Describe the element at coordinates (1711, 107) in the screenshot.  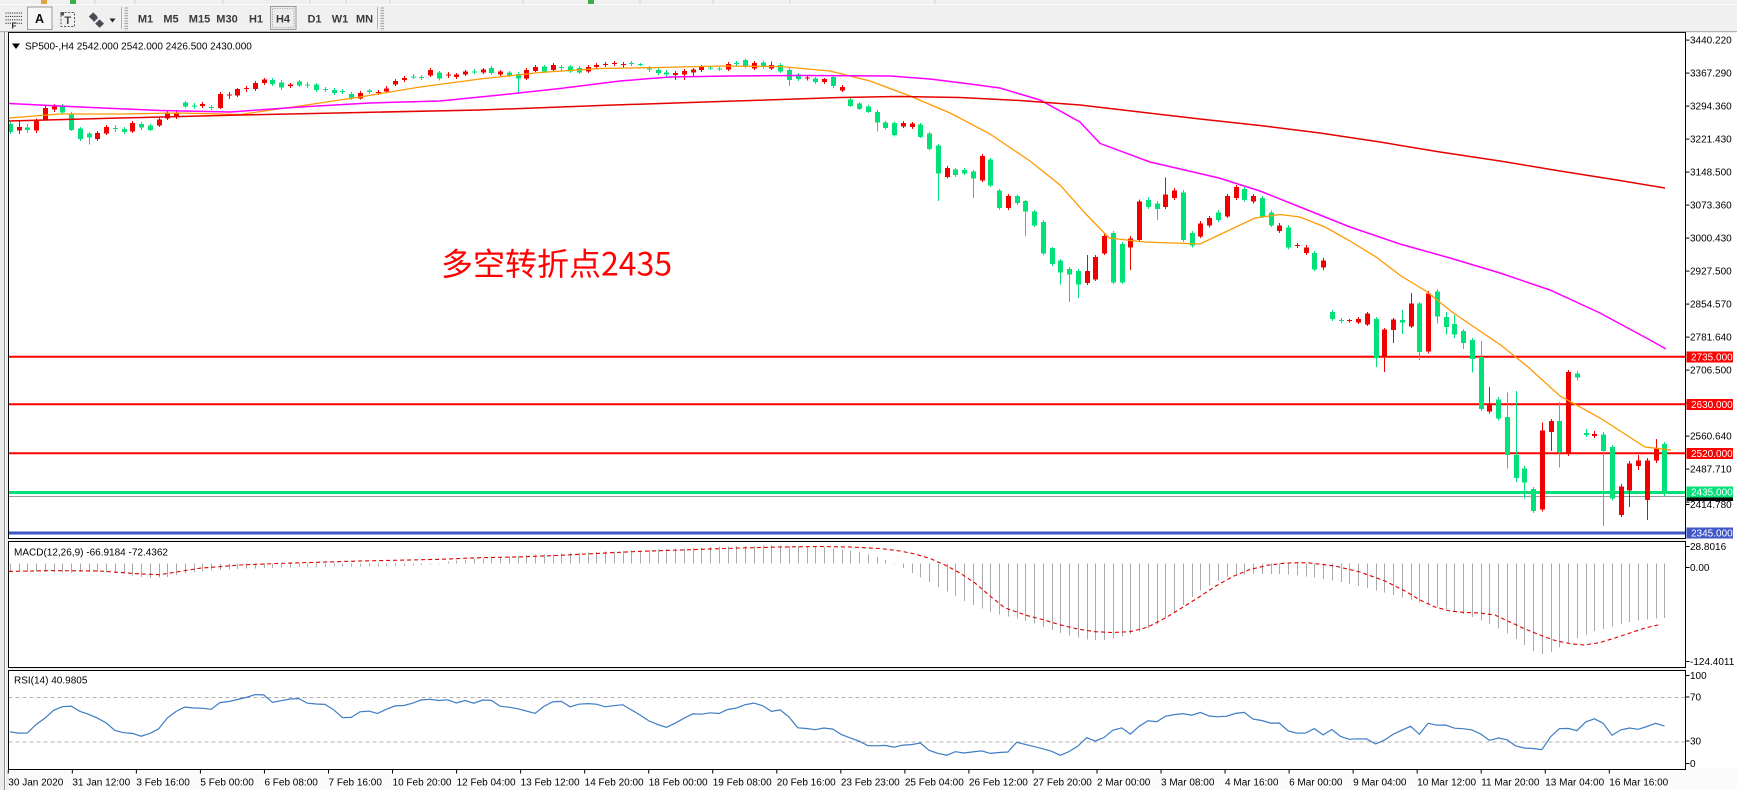
I see `svg-text: 3294.360` at that location.